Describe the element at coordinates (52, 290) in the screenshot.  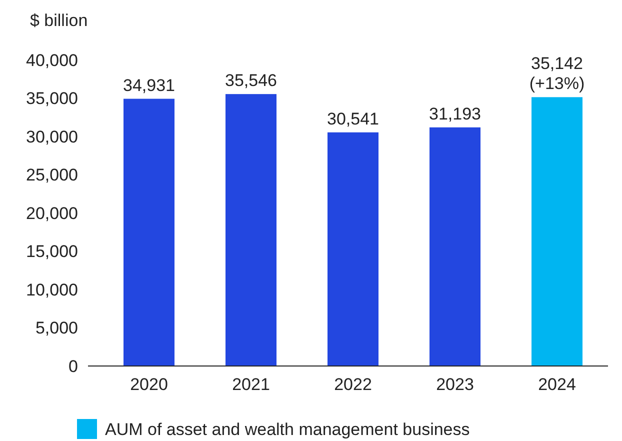
I see `y-tick-label: 10,000` at that location.